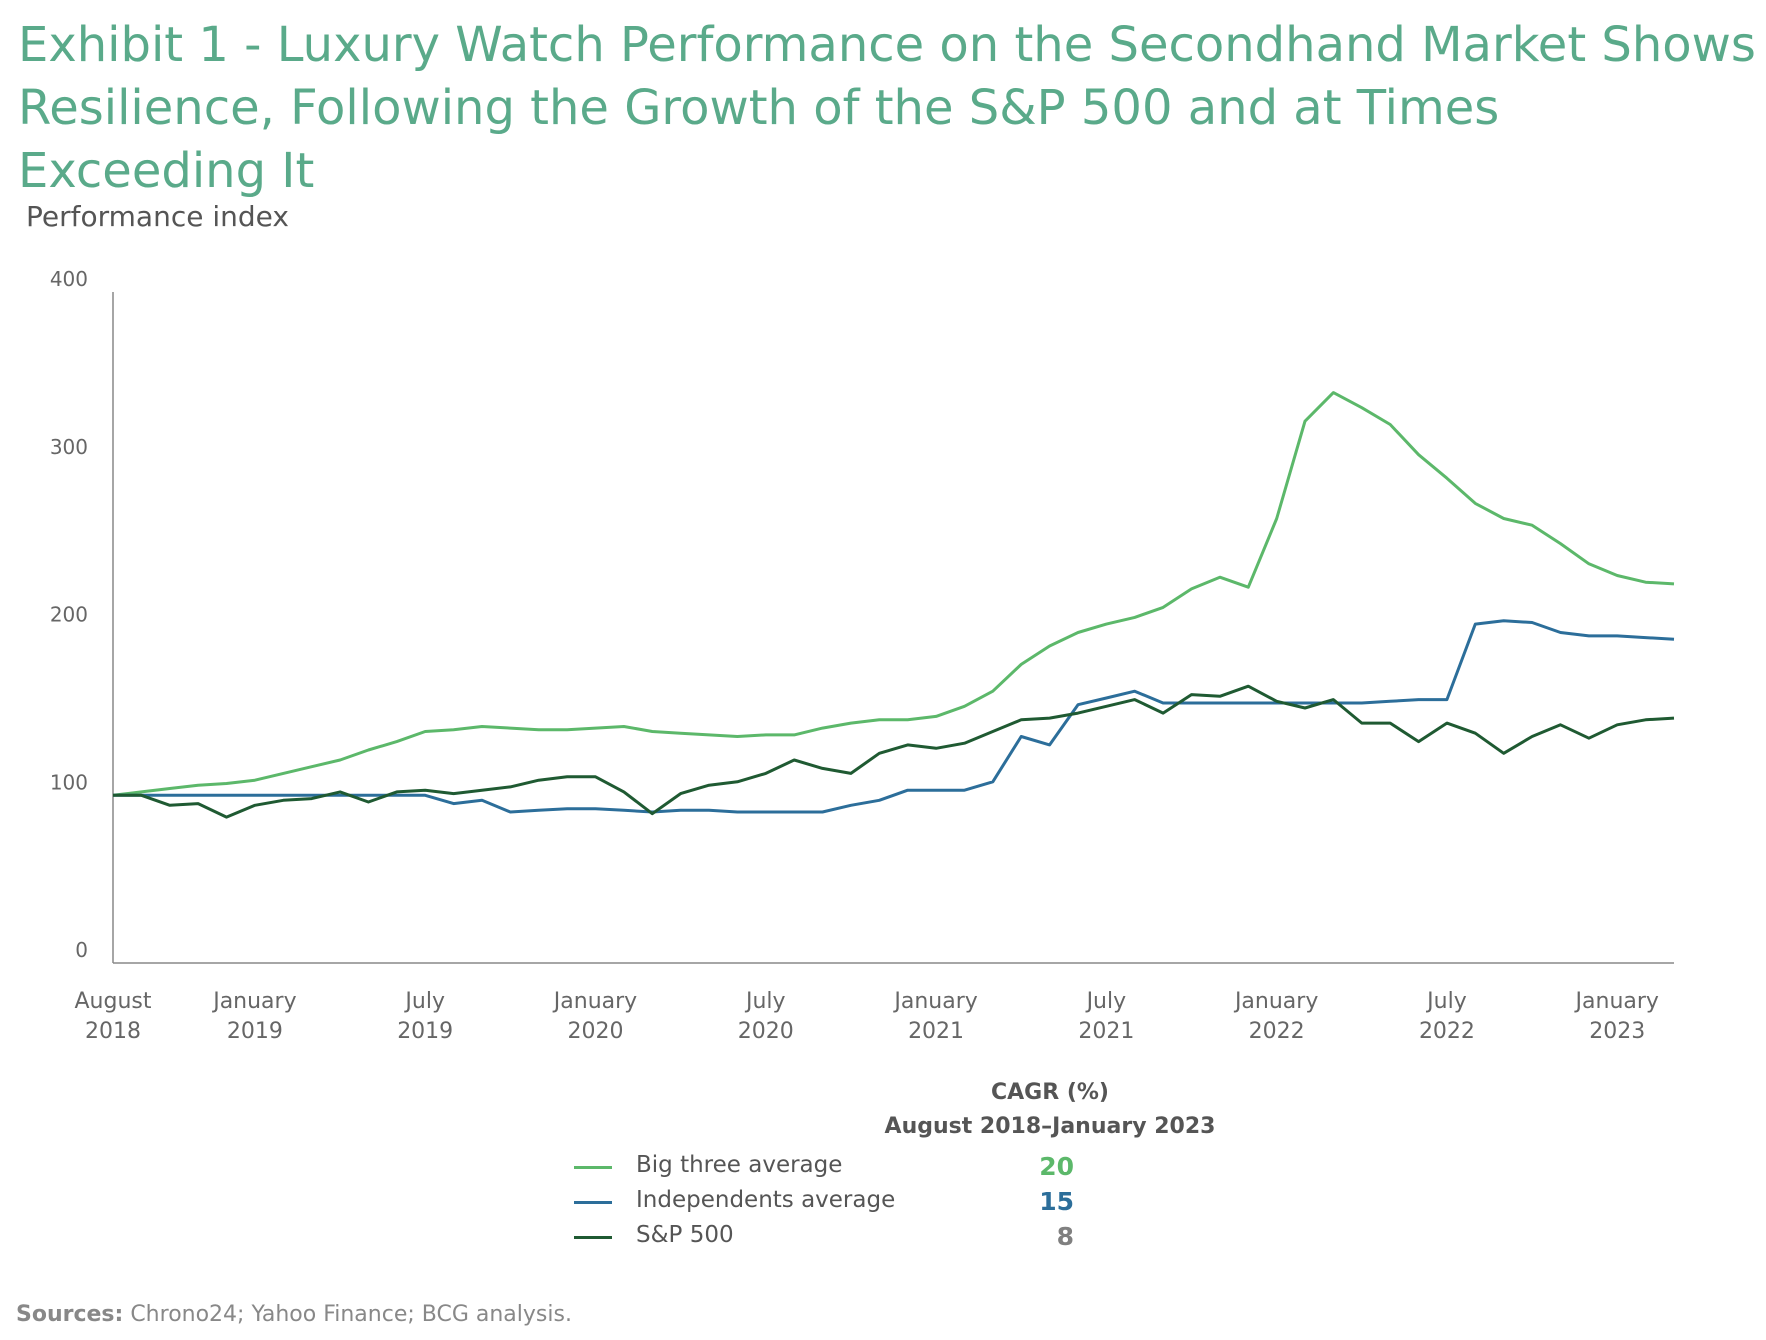 The height and width of the screenshot is (1340, 1766). Describe the element at coordinates (934, 1016) in the screenshot. I see `x-tick-label: January 2021` at that location.